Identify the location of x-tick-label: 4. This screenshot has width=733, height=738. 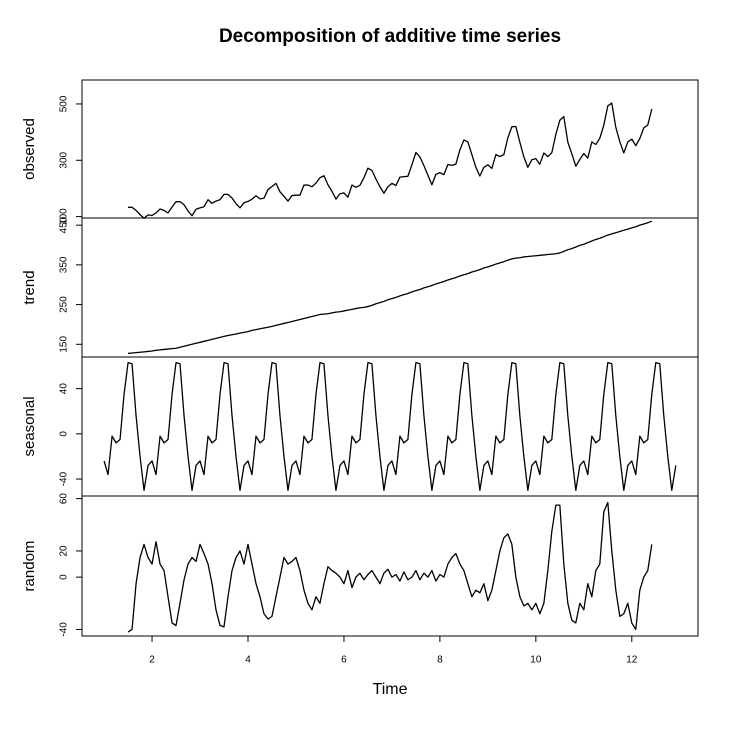
(248, 660).